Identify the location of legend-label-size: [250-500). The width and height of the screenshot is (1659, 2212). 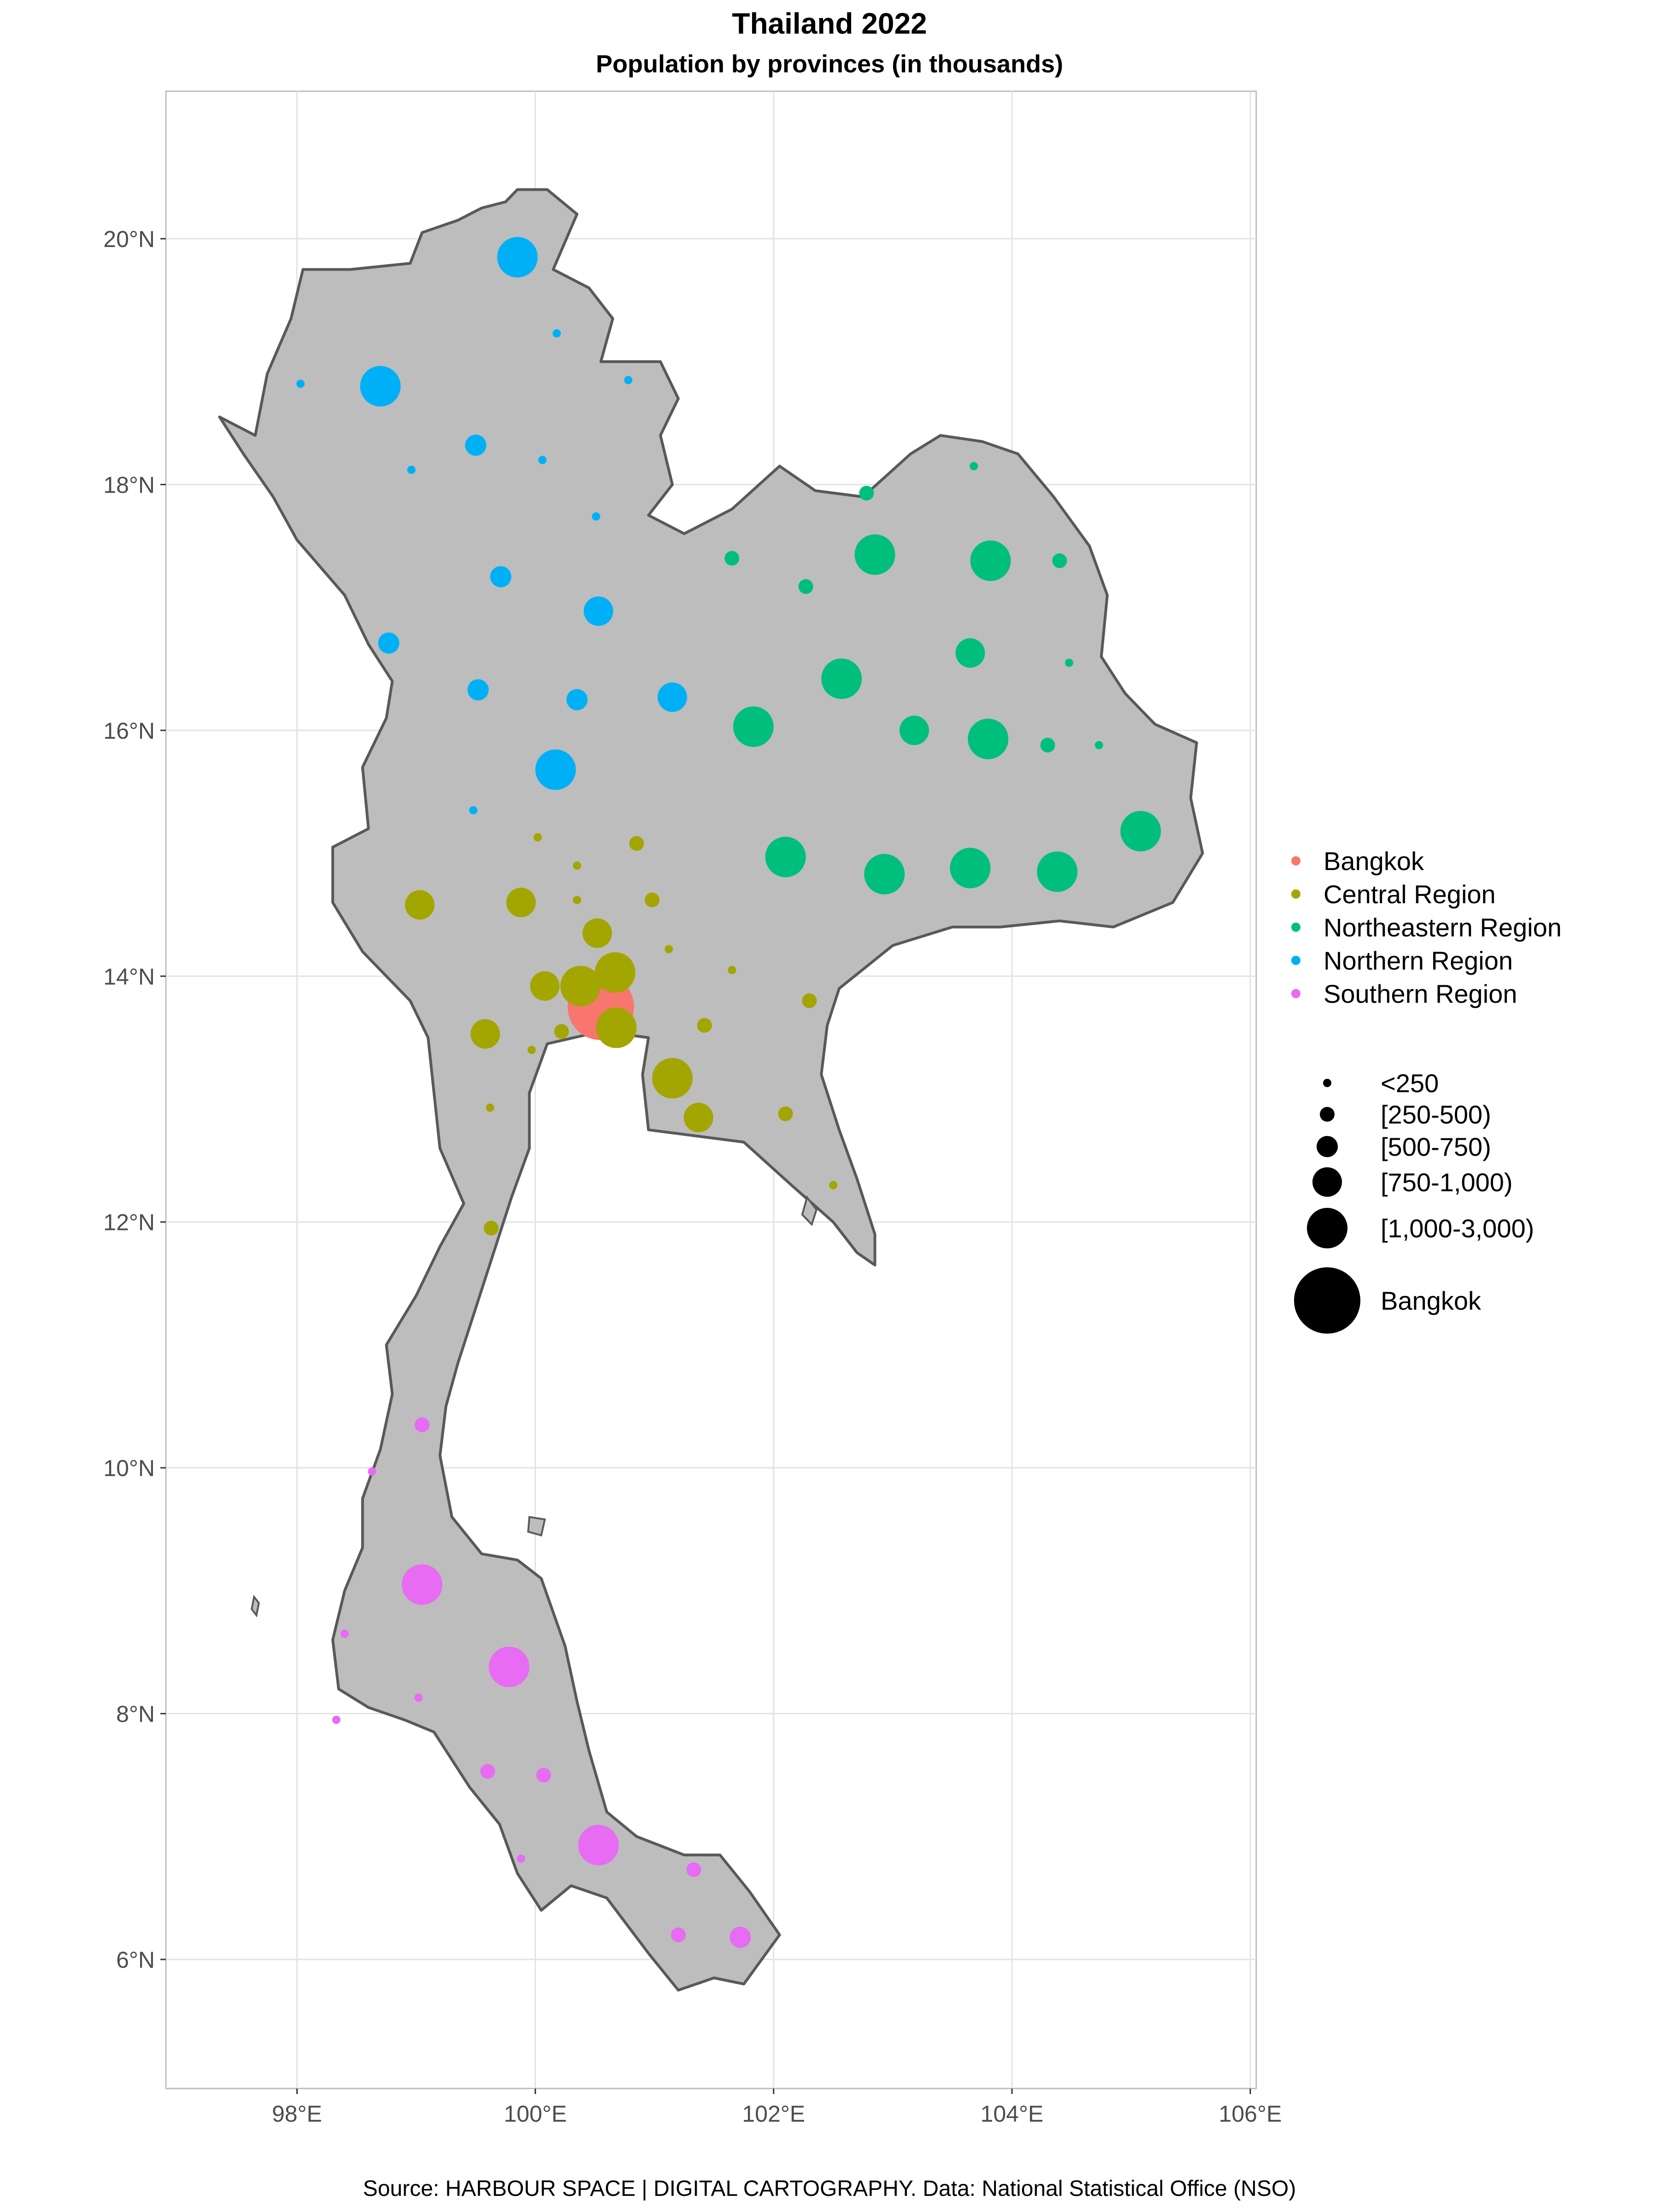
(1436, 1114).